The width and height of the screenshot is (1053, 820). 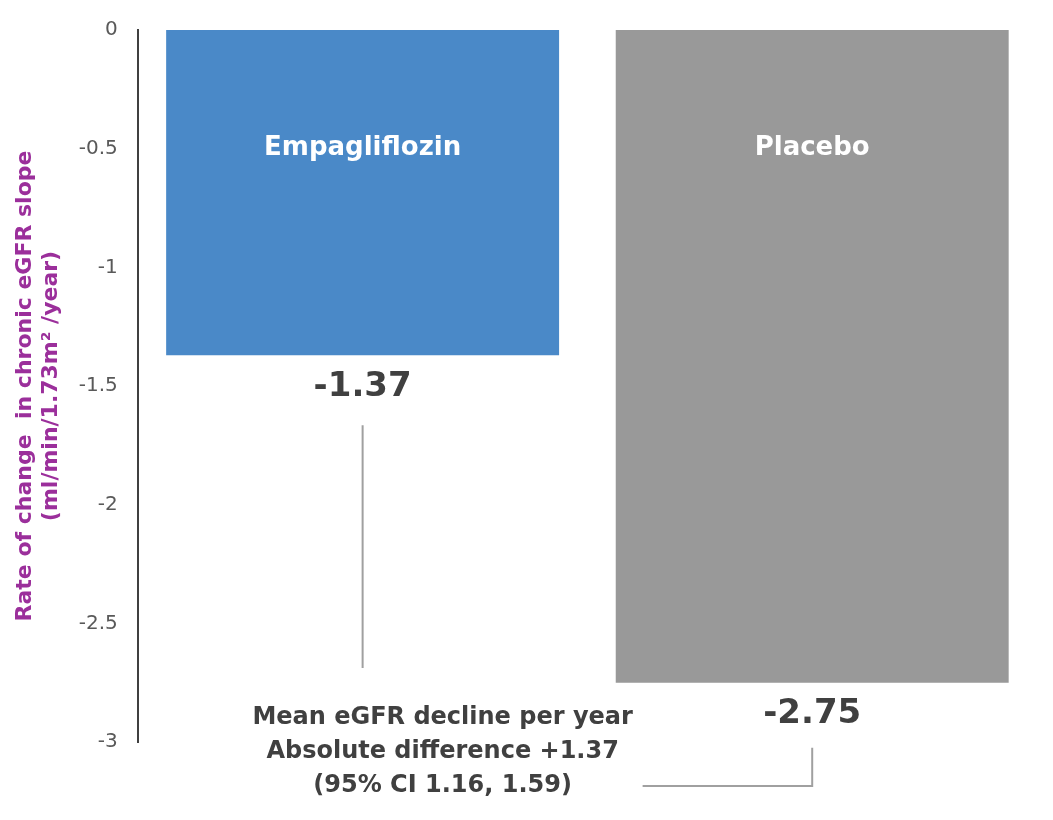 What do you see at coordinates (362, 383) in the screenshot?
I see `data-label: -1.37` at bounding box center [362, 383].